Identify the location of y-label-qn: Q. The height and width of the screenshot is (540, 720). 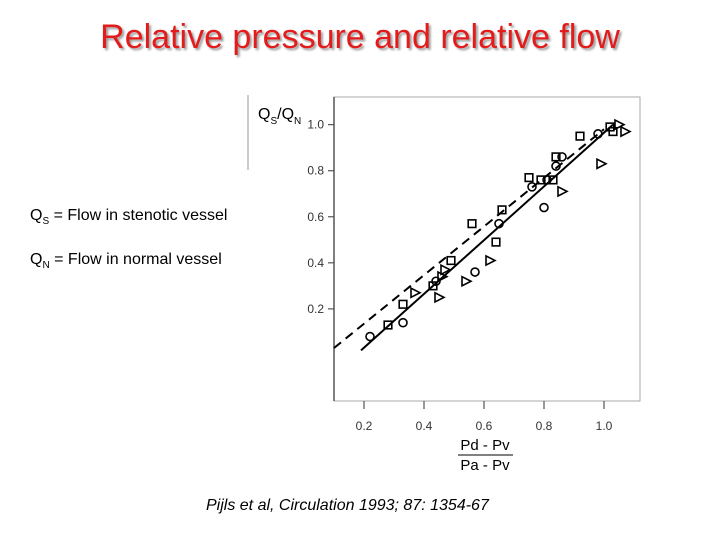
(288, 114).